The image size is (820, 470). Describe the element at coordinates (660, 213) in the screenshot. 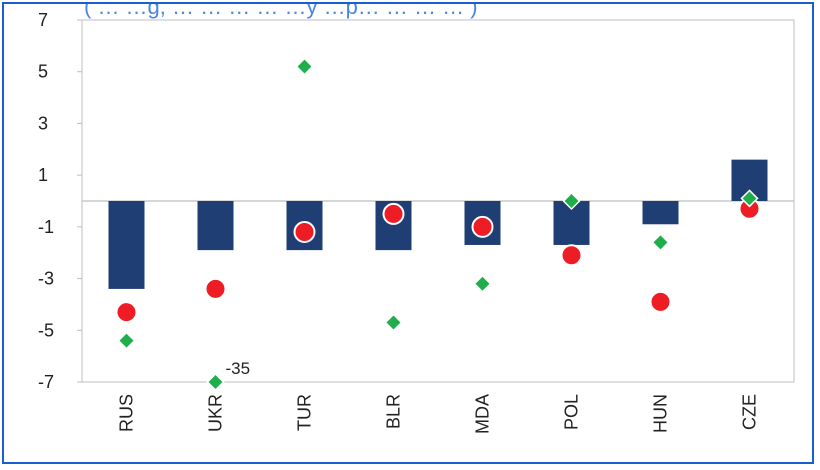

I see `bar-hun` at that location.